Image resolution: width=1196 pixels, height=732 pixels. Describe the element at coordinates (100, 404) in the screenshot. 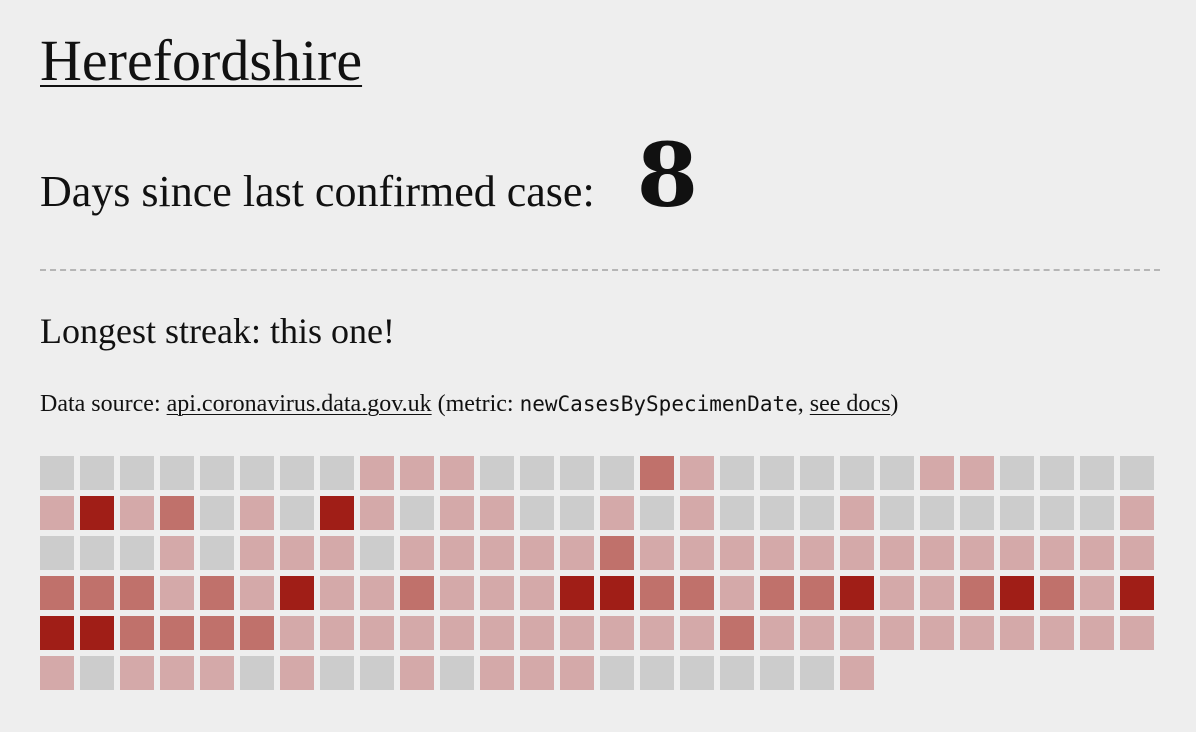

I see `data-source-prefix: Data source:` at that location.